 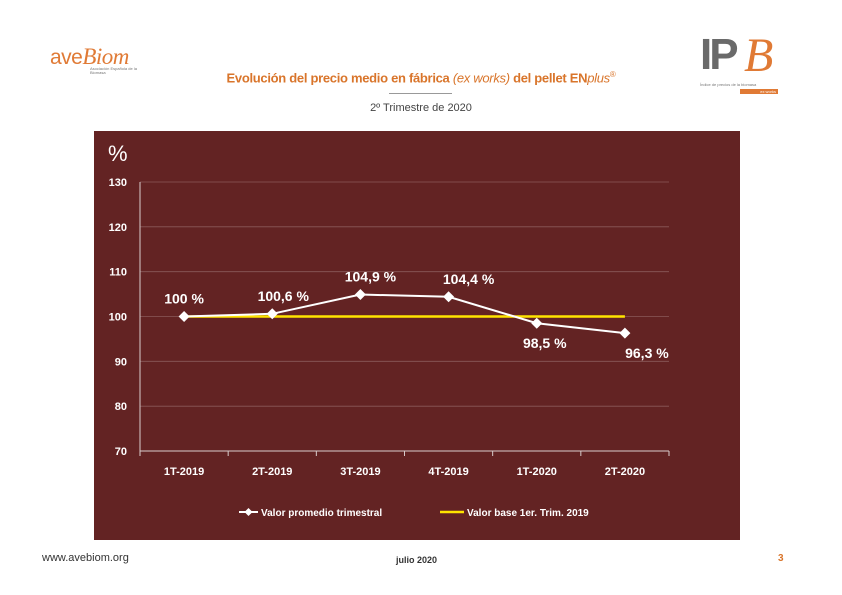 What do you see at coordinates (448, 472) in the screenshot?
I see `x-tick-label: 4T-2019` at bounding box center [448, 472].